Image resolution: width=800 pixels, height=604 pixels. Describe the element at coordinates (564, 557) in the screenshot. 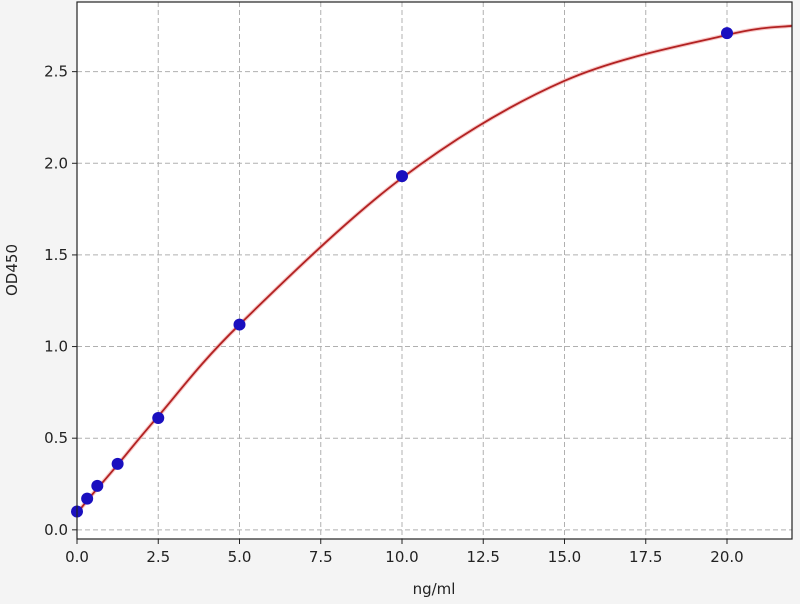

I see `x-tick-label: 15.0` at that location.